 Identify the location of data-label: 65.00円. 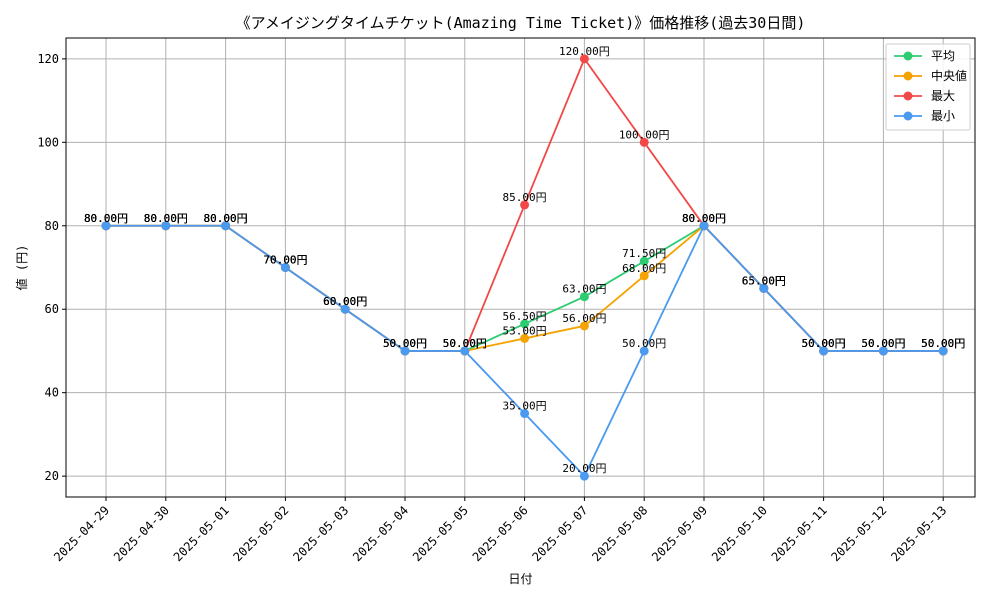
(764, 280).